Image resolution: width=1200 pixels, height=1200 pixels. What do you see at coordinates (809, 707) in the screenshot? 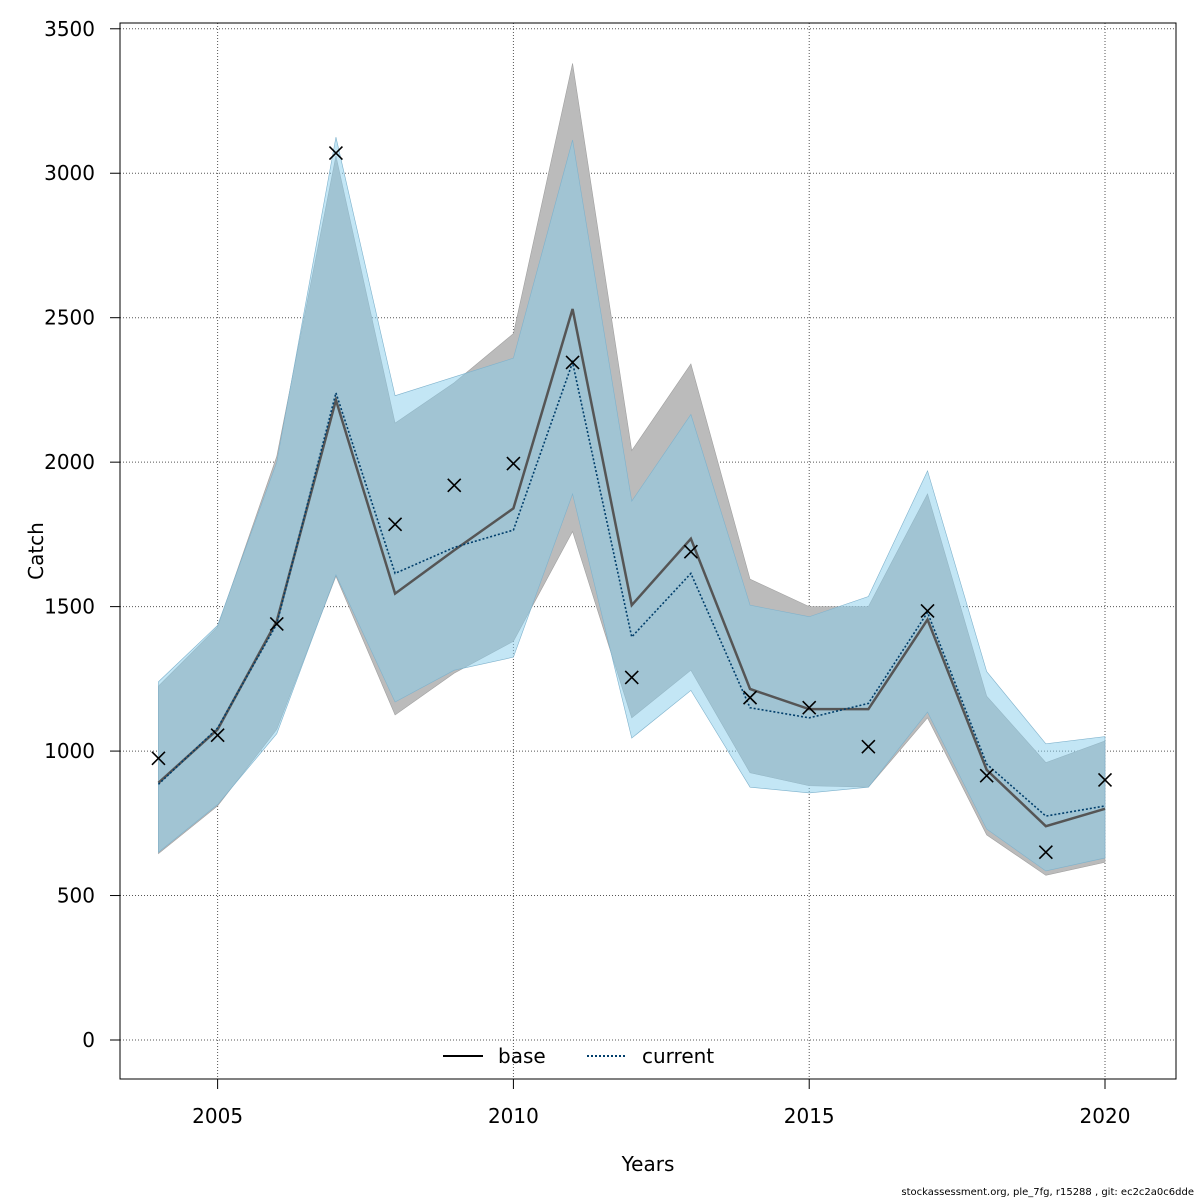
I see `observation-point-2015` at bounding box center [809, 707].